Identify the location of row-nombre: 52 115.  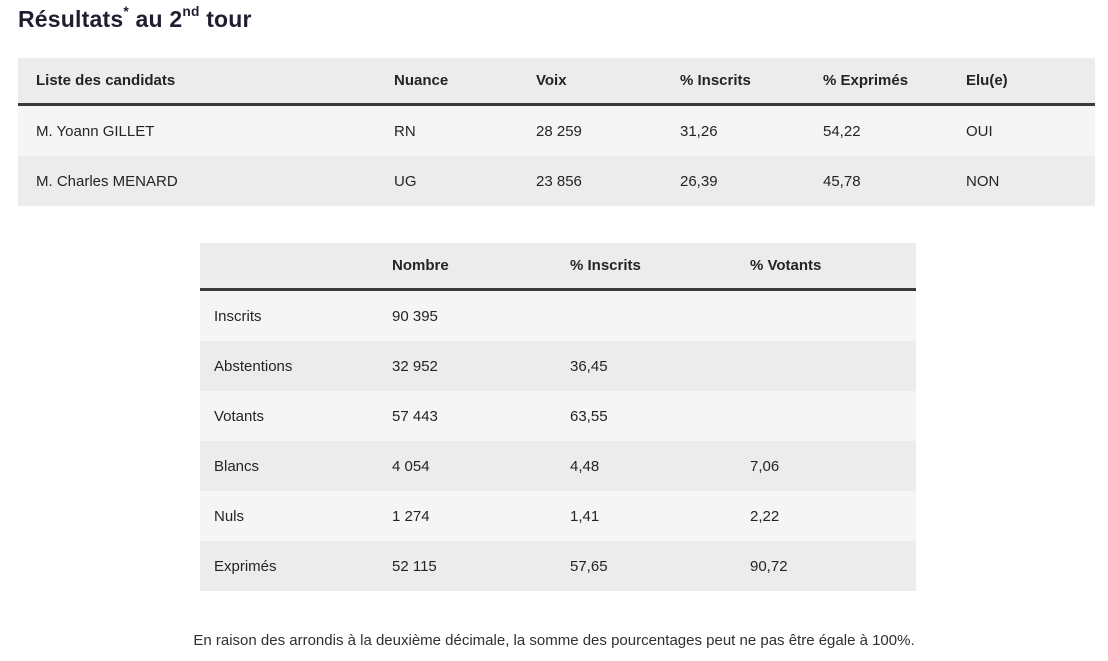
(414, 566).